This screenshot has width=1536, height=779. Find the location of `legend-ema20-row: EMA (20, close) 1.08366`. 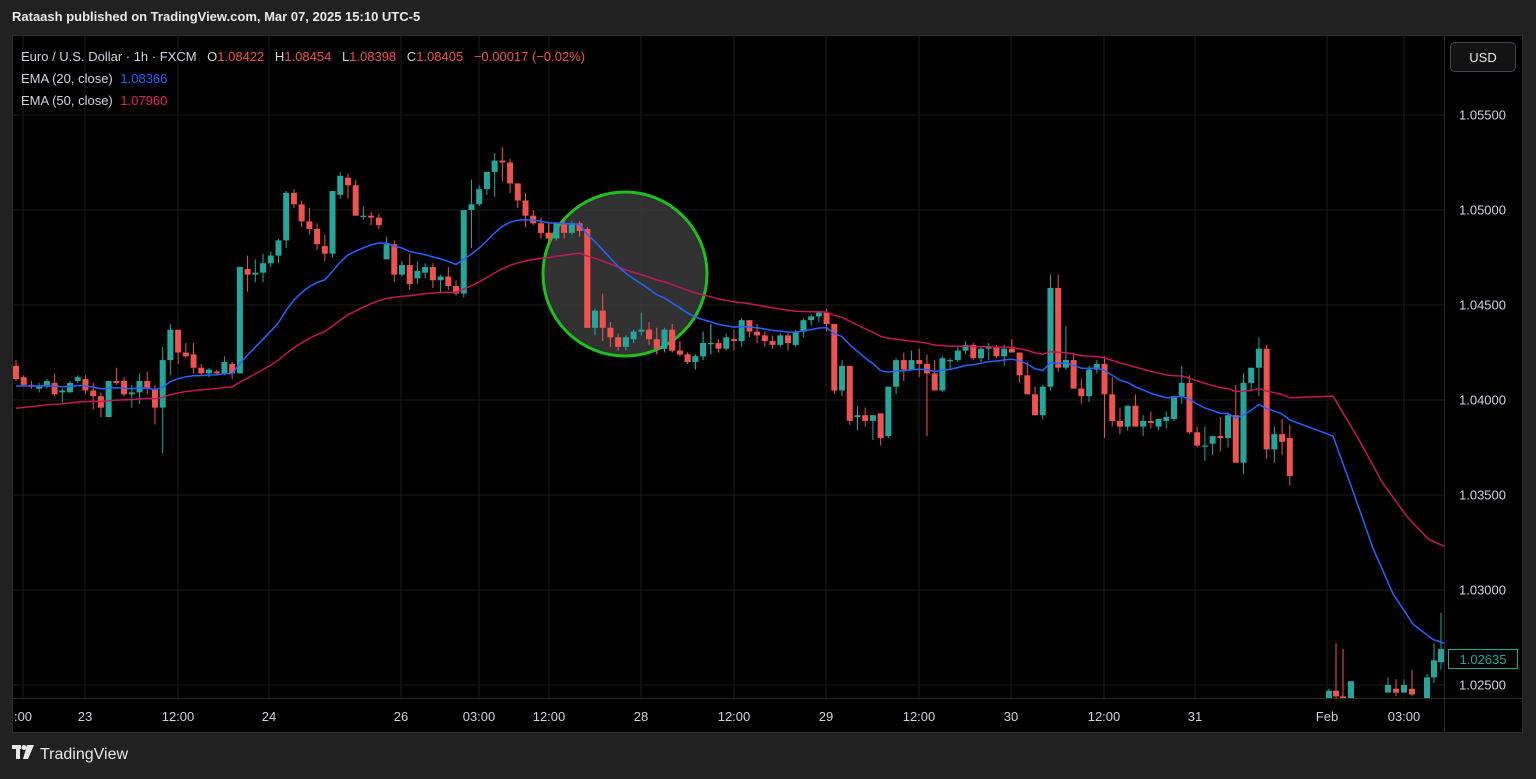

legend-ema20-row: EMA (20, close) 1.08366 is located at coordinates (303, 79).